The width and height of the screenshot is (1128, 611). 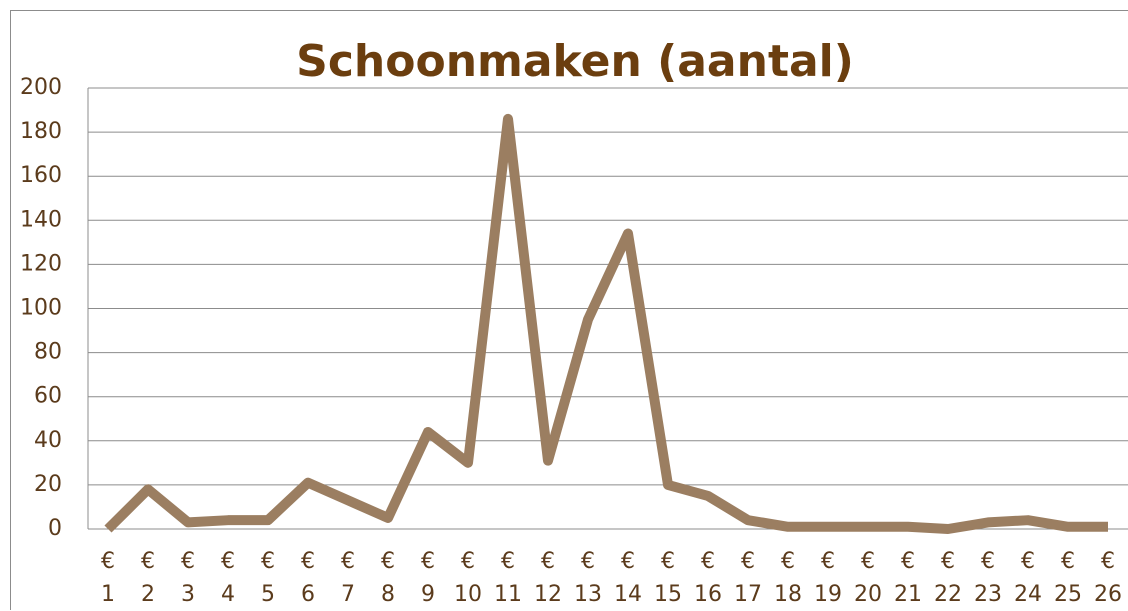 I want to click on x-tick-label: € 21, so click(x=908, y=578).